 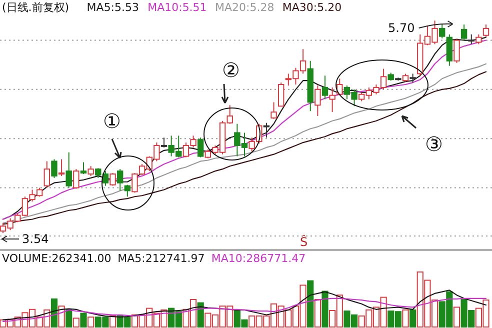 I want to click on text: MA10:286771.47, so click(x=258, y=258).